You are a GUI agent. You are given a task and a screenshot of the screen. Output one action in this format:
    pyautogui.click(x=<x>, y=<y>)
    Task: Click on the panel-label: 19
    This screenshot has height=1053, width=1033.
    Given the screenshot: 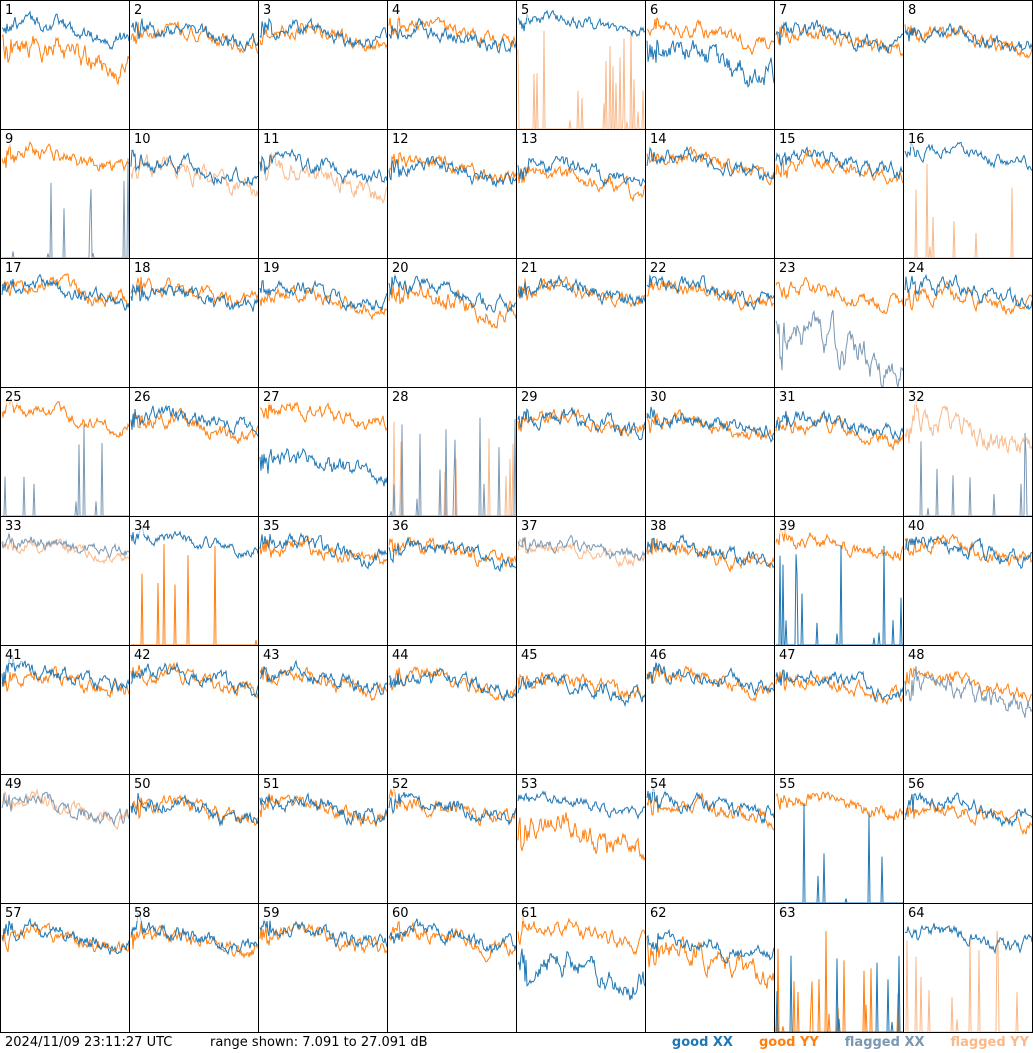 What is the action you would take?
    pyautogui.click(x=271, y=268)
    